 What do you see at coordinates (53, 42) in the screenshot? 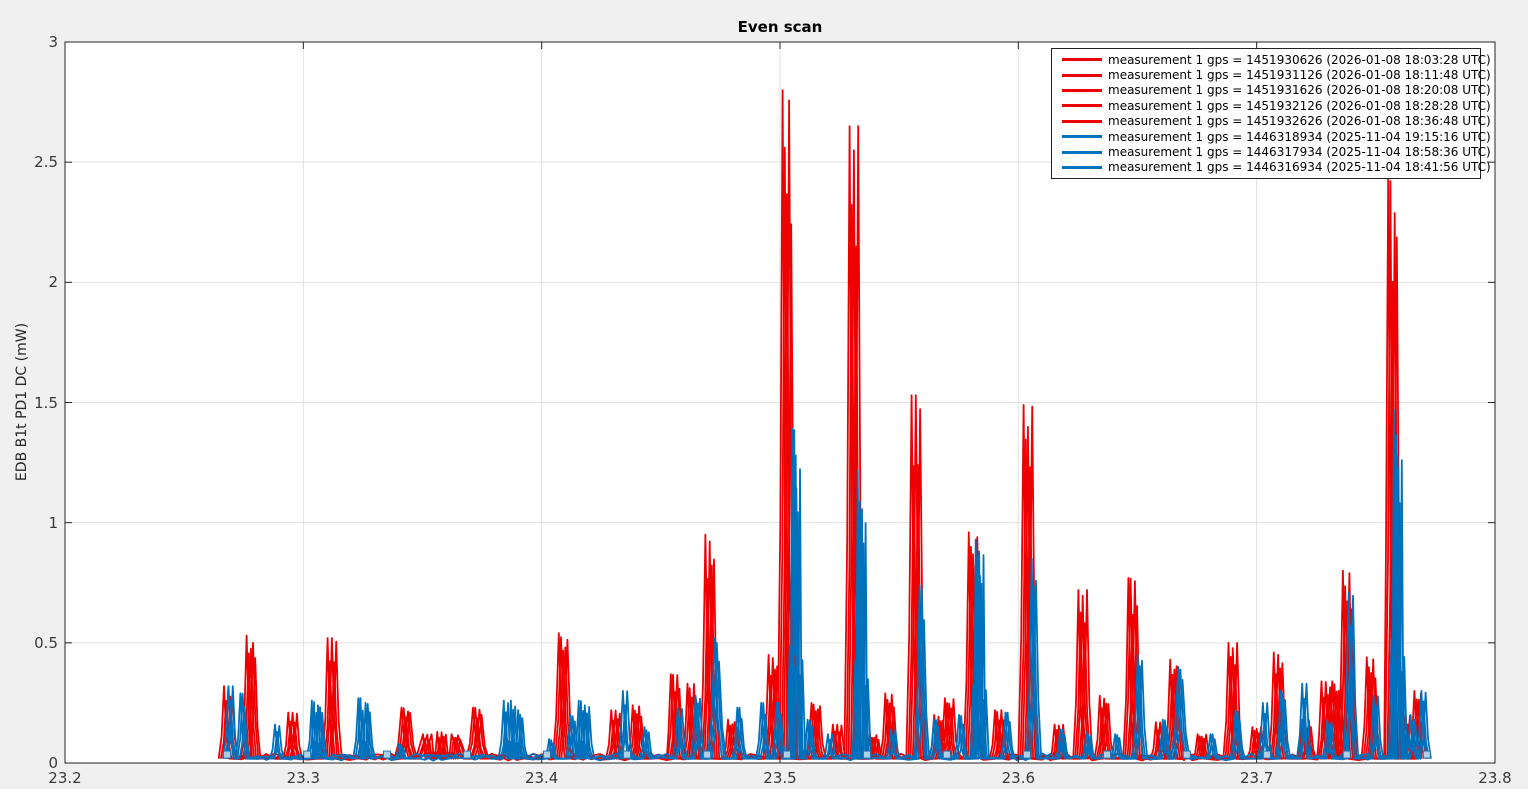
I see `y-tick-label: 3` at bounding box center [53, 42].